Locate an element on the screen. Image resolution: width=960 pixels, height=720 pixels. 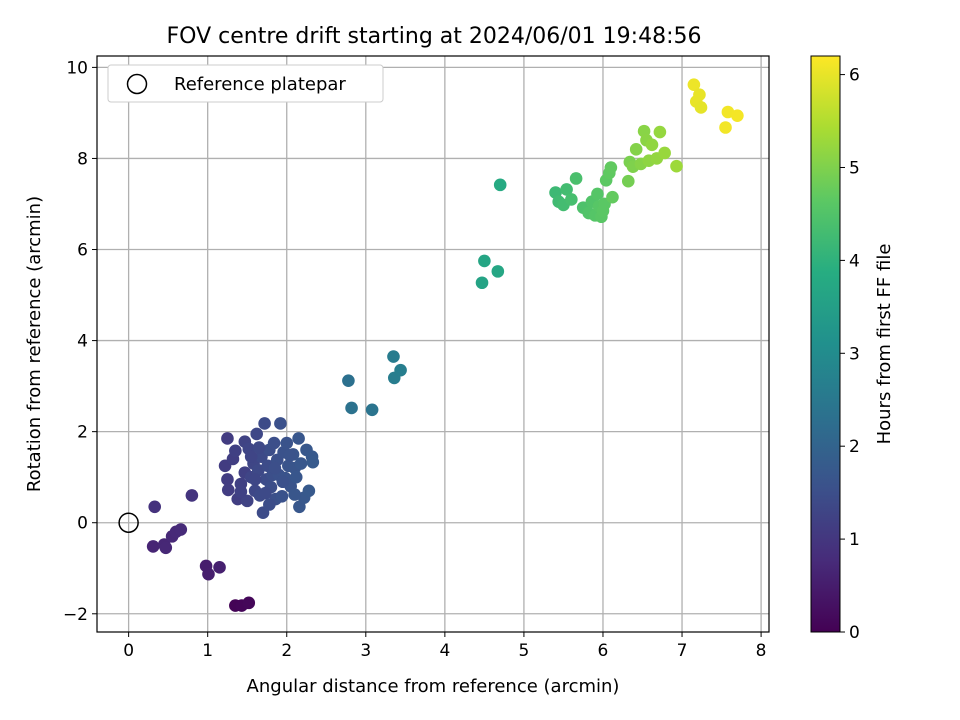
y-axis-ticks: −2 0 2 4 6 8 10 is located at coordinates (80, 341).